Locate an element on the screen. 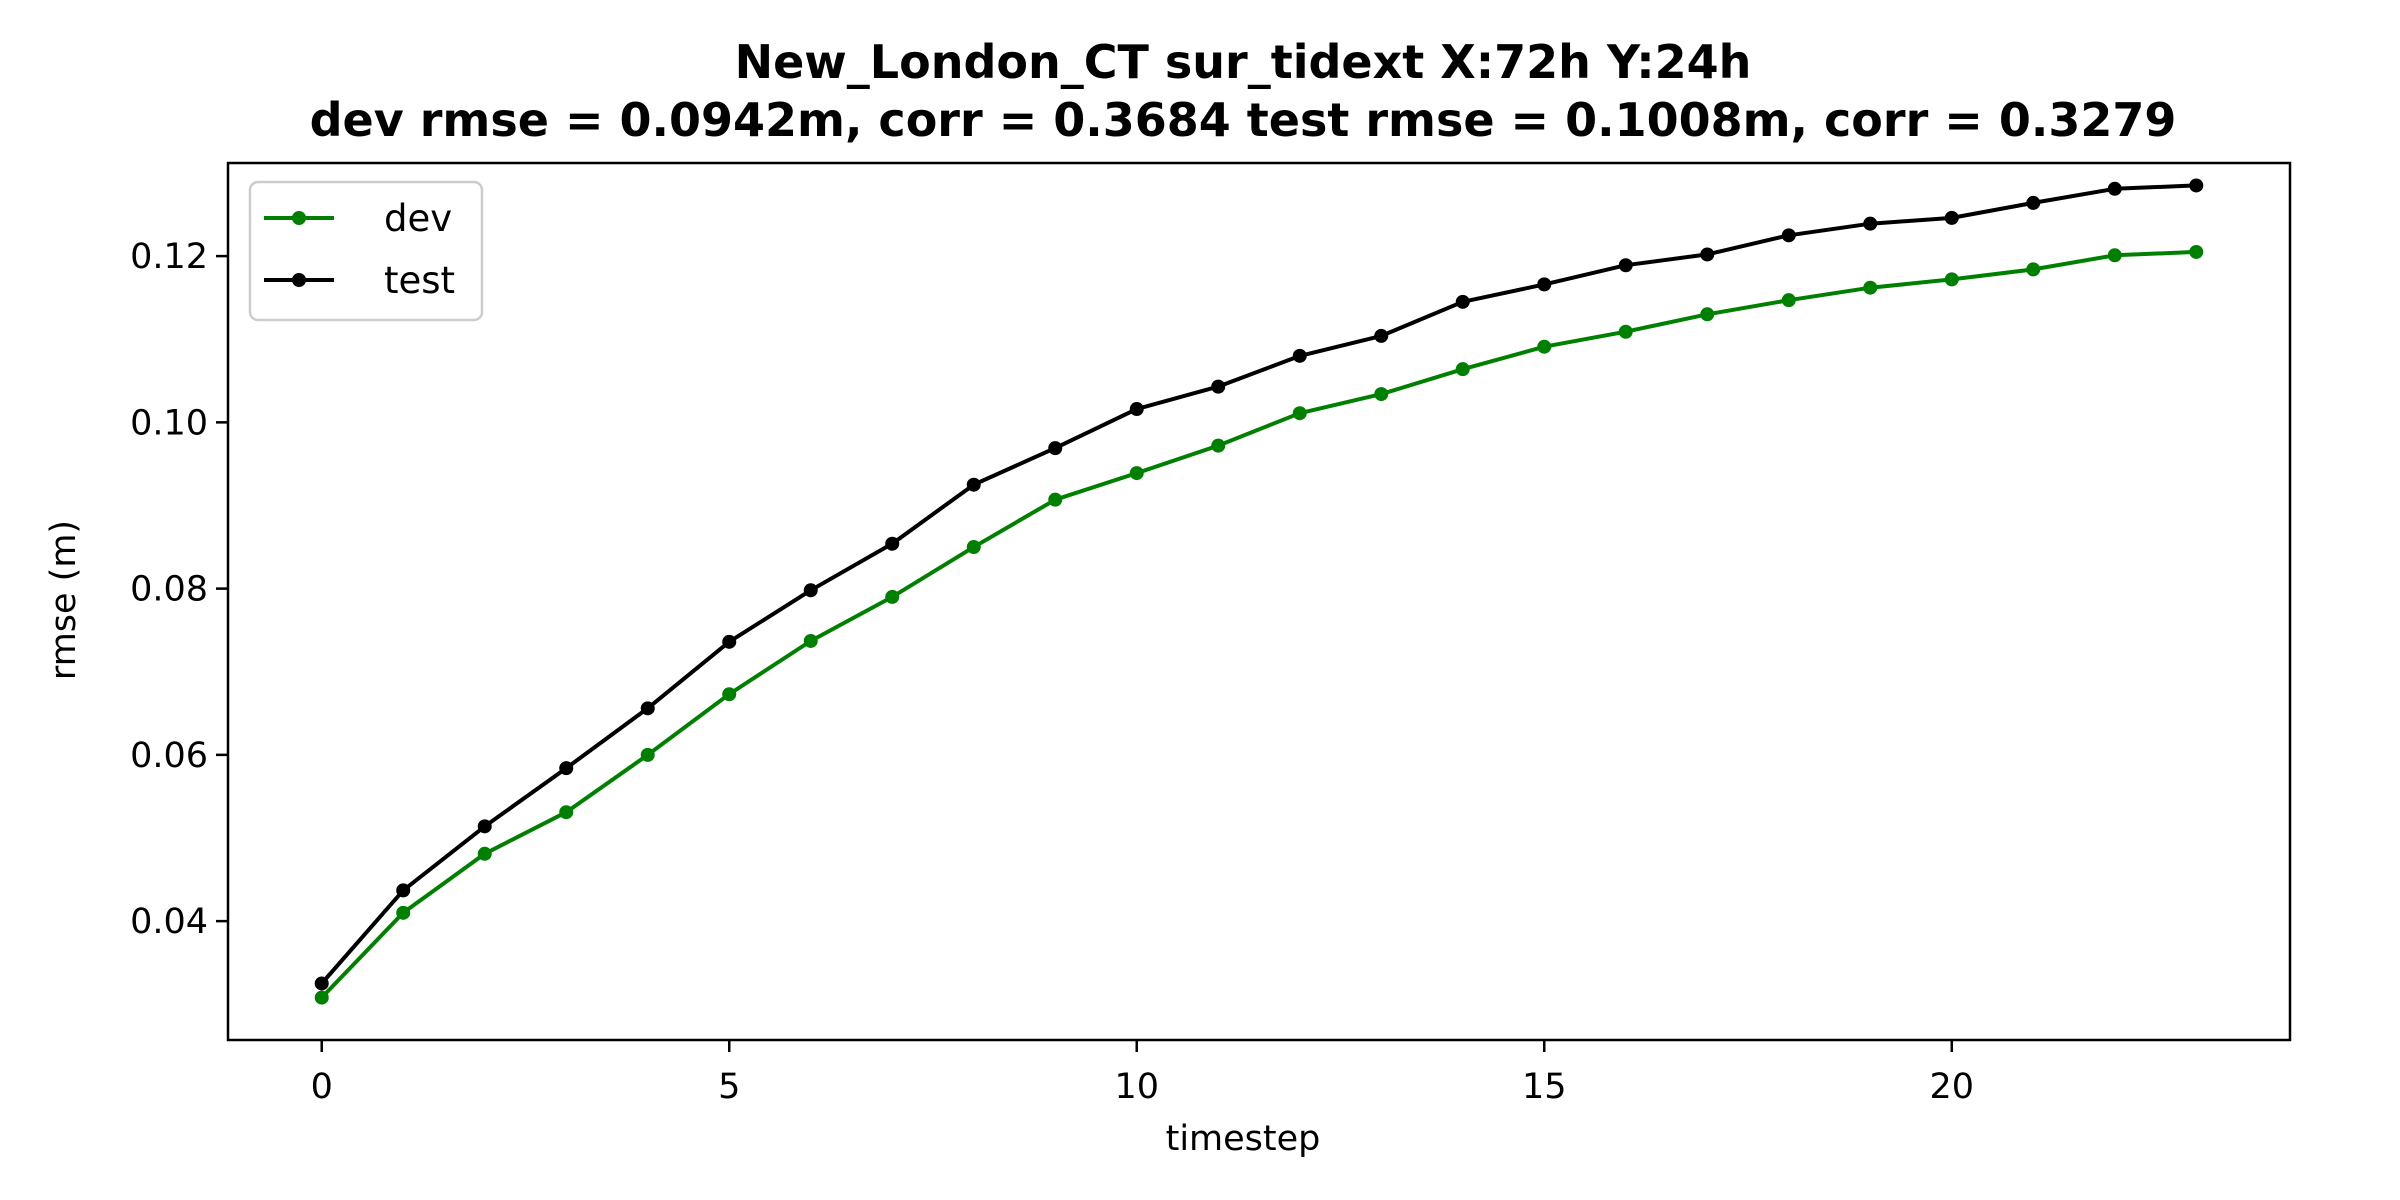  x-tick-label: 15 is located at coordinates (1544, 1087).